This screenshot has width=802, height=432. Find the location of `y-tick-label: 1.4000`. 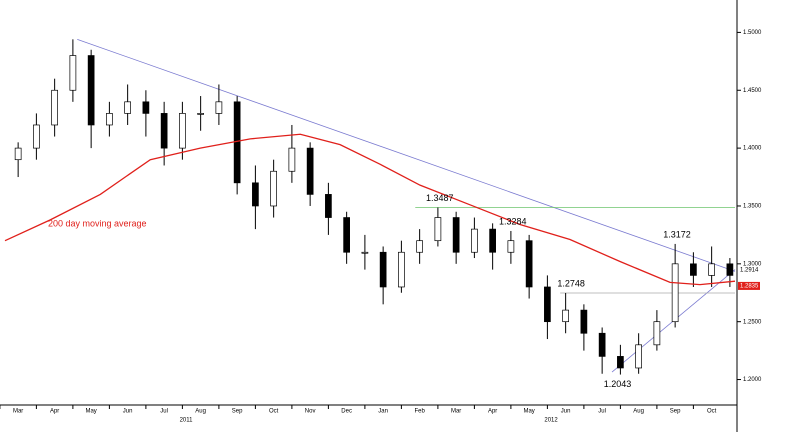

y-tick-label: 1.4000 is located at coordinates (752, 149).